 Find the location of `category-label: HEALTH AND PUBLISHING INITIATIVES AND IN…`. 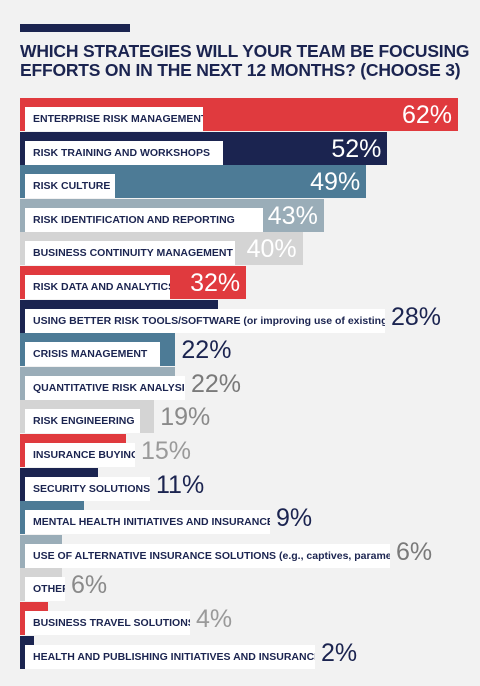

category-label: HEALTH AND PUBLISHING INITIATIVES AND IN… is located at coordinates (170, 656).